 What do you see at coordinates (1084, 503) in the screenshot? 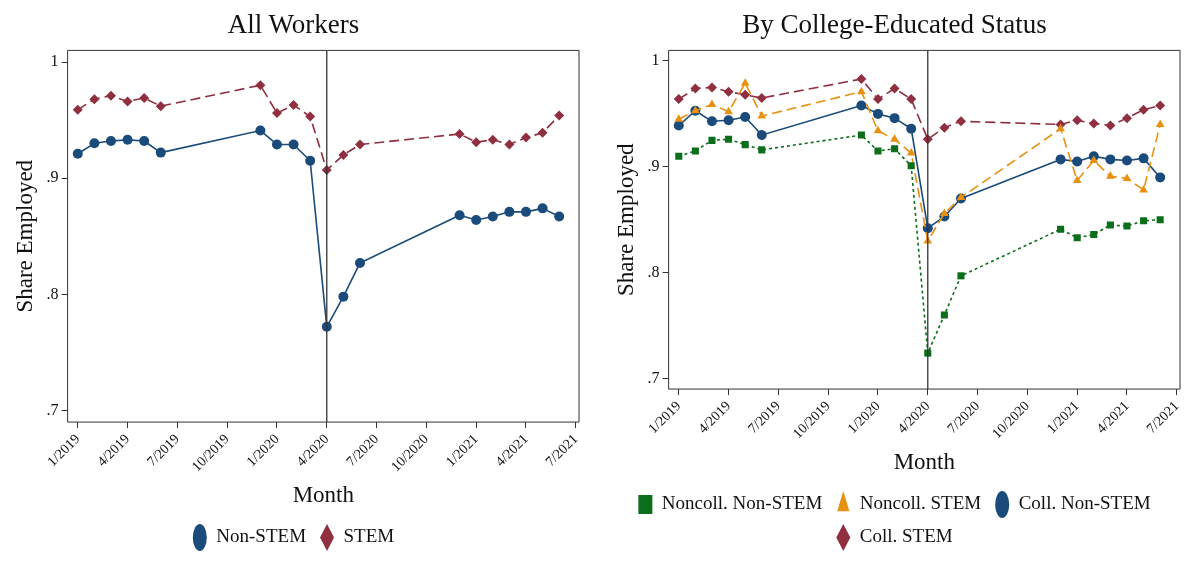
I see `legend-label: Coll. Non-STEM` at bounding box center [1084, 503].